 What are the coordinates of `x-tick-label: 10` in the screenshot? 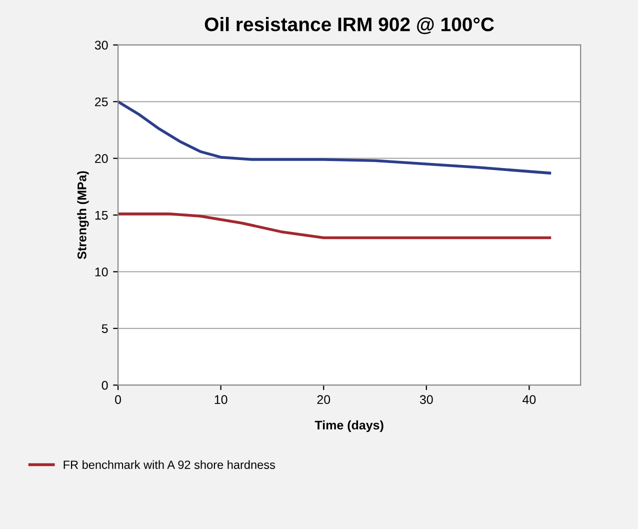 It's located at (221, 399).